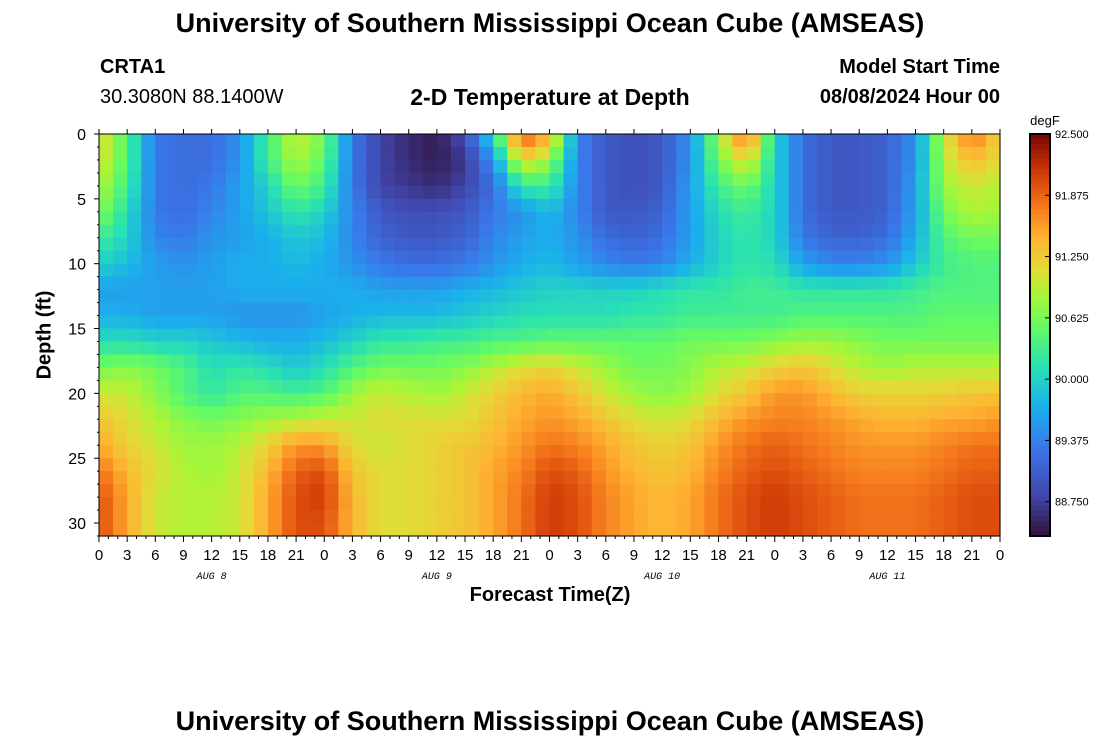 This screenshot has height=750, width=1100. What do you see at coordinates (1072, 319) in the screenshot?
I see `colorbar-tick-label: 90.625` at bounding box center [1072, 319].